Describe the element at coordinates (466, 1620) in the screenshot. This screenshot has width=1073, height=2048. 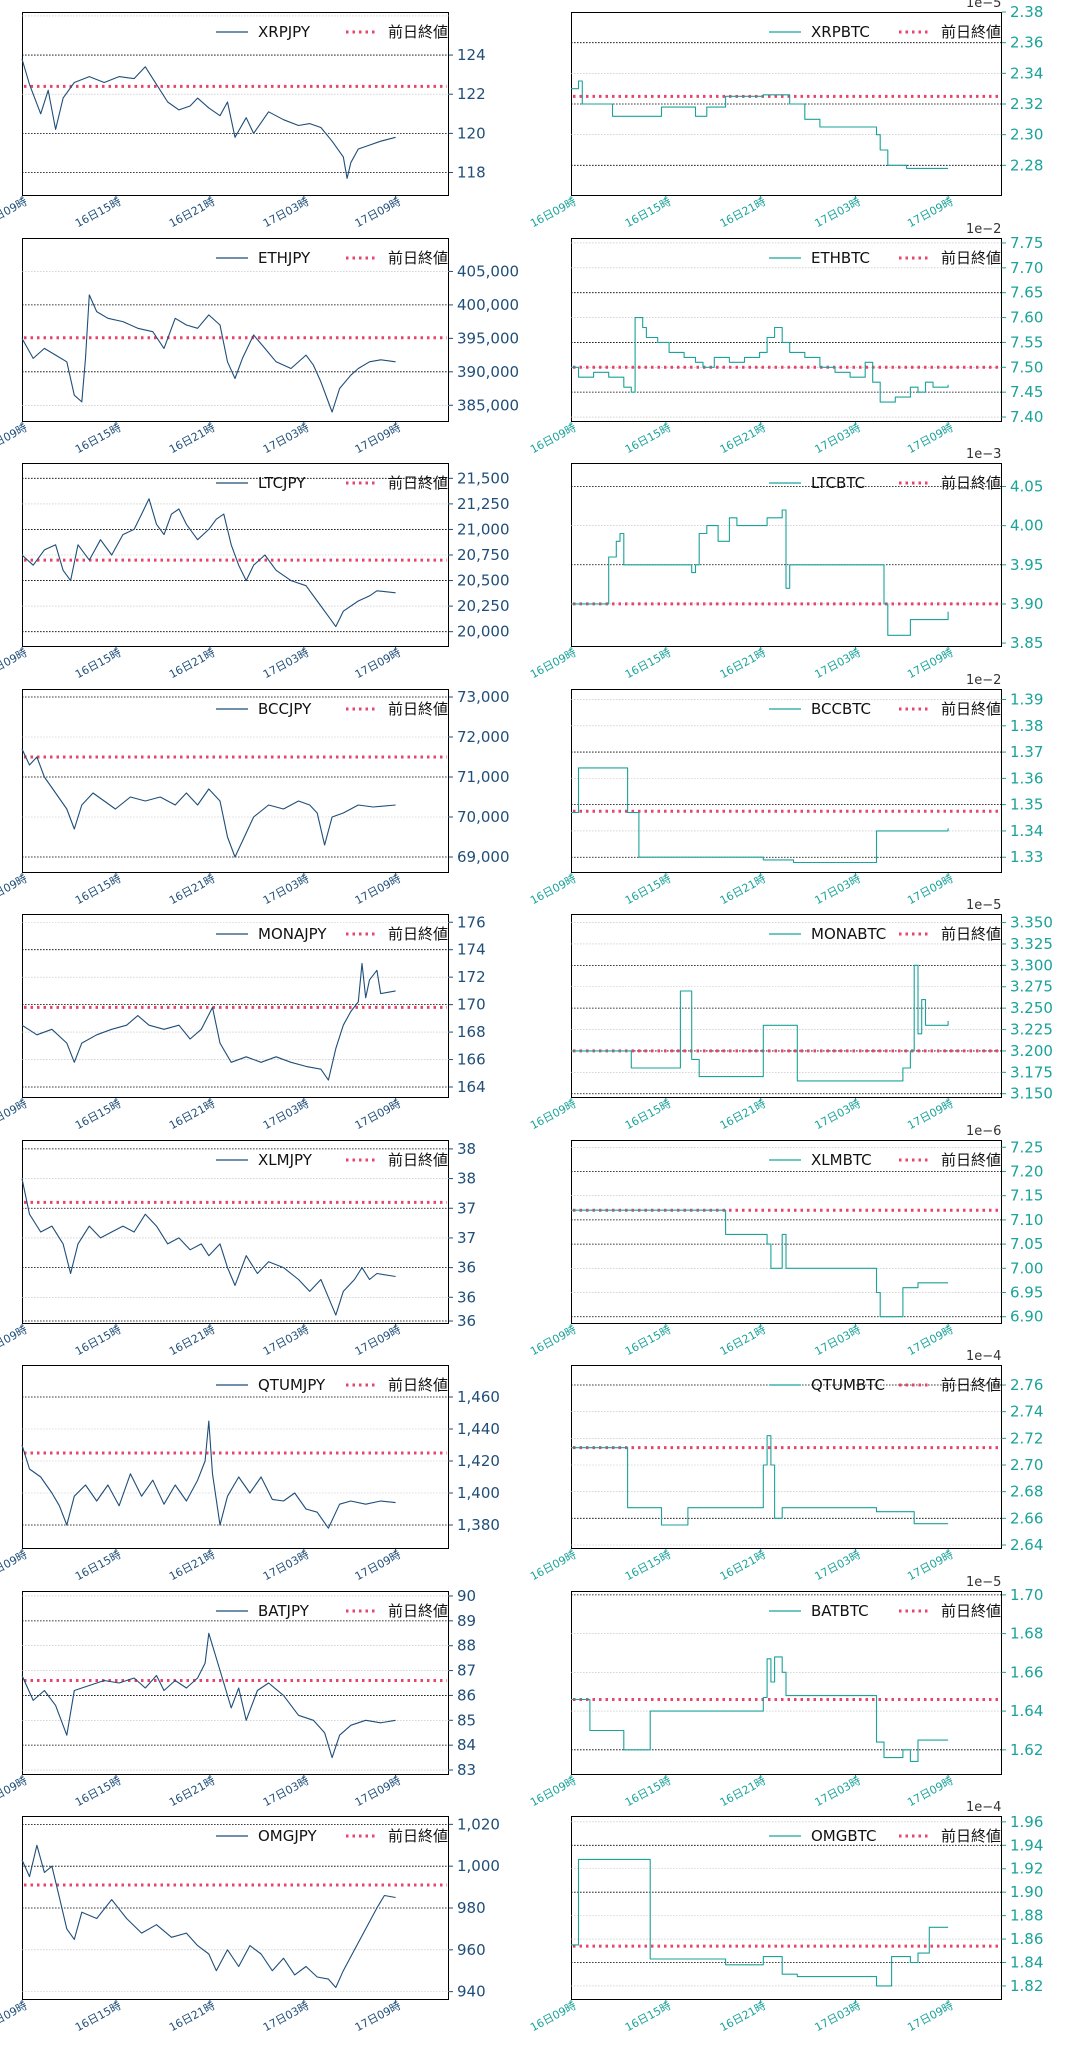
I see `y-tick-label: 89` at that location.